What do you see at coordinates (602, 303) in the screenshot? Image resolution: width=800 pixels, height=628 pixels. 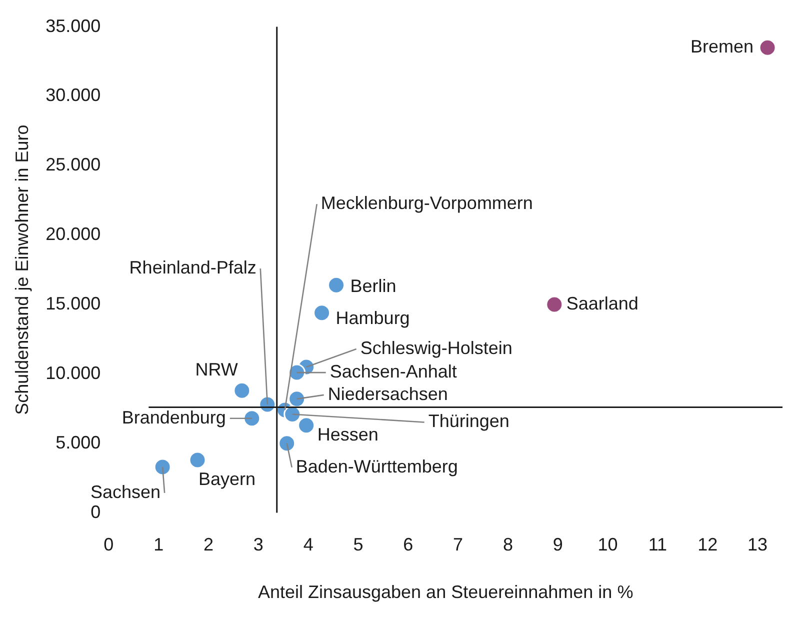 I see `annotation: Saarland` at bounding box center [602, 303].